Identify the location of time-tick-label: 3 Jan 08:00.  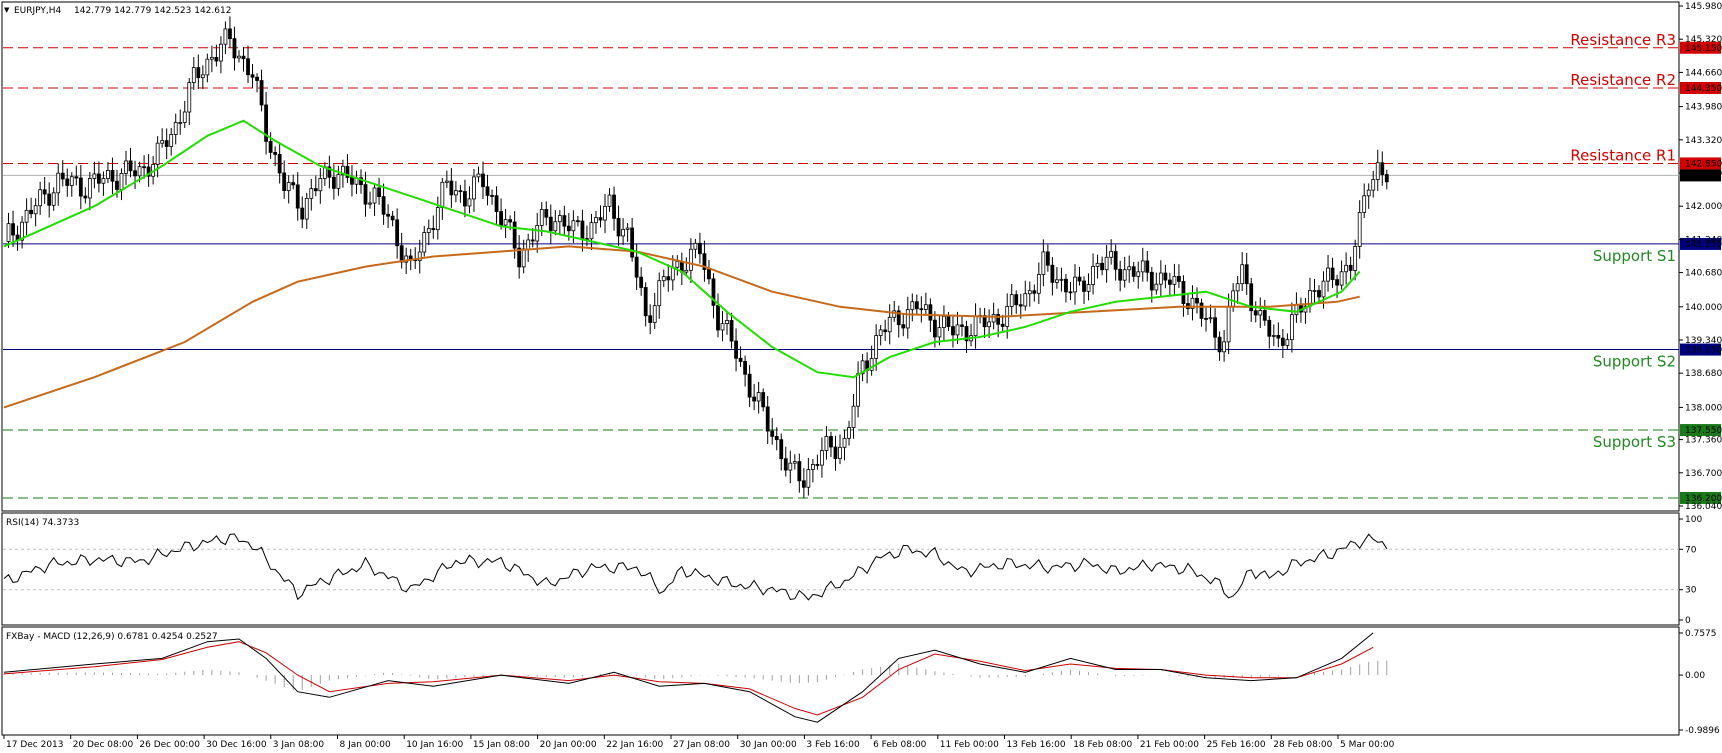
(299, 745).